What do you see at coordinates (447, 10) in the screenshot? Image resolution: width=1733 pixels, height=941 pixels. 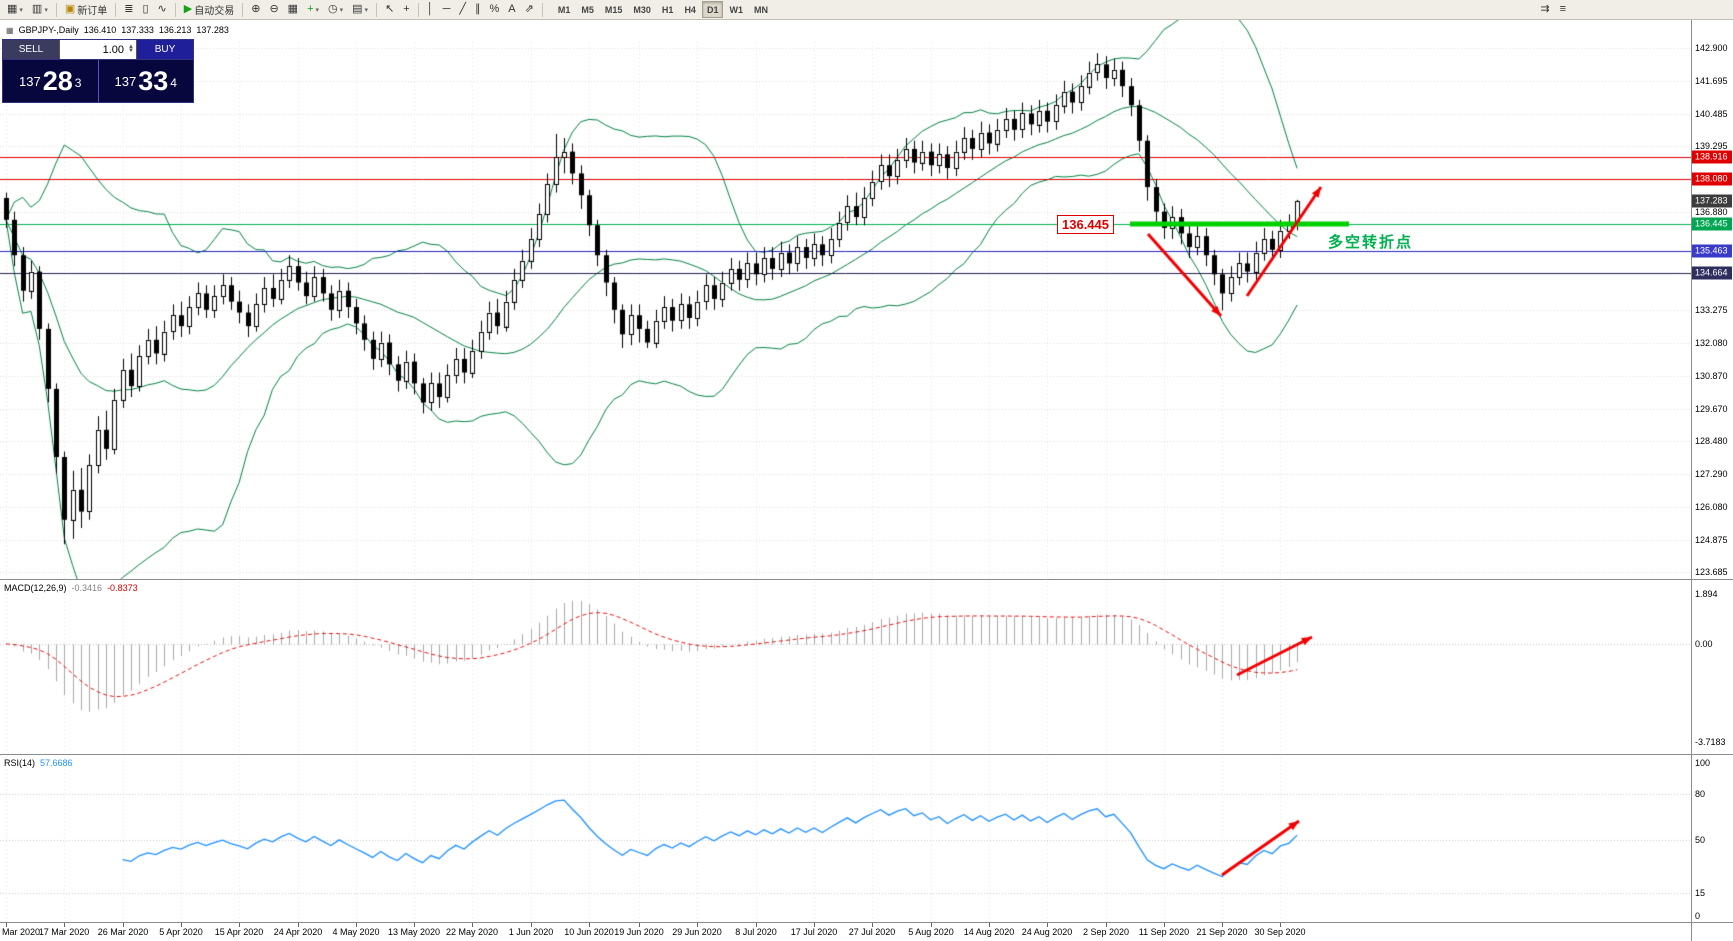 I see `horizontal-line-button: ─` at bounding box center [447, 10].